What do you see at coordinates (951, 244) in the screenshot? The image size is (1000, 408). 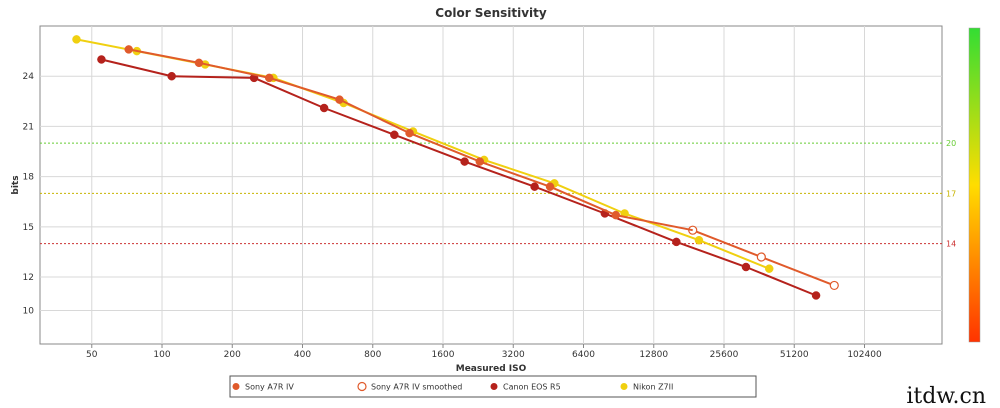 I see `reference-line-label: 14` at bounding box center [951, 244].